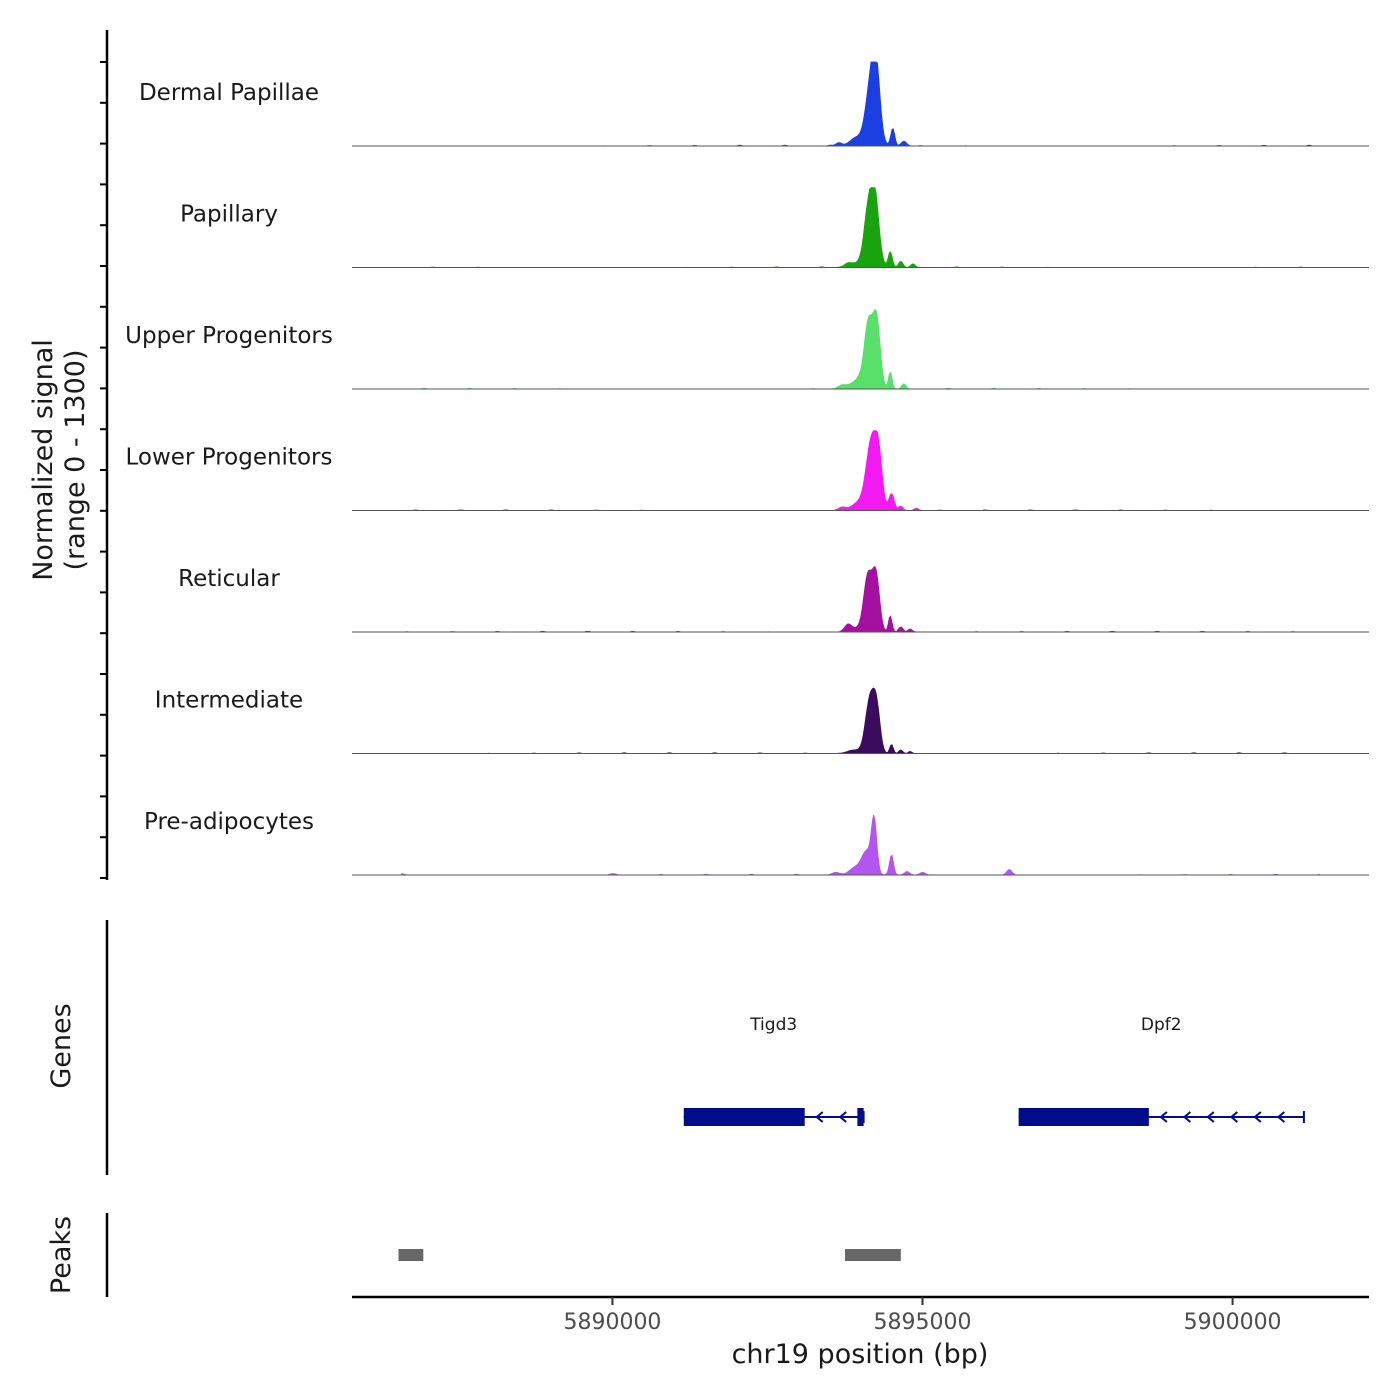 The image size is (1400, 1400). Describe the element at coordinates (612, 1322) in the screenshot. I see `x-tick-label: 5890000` at that location.